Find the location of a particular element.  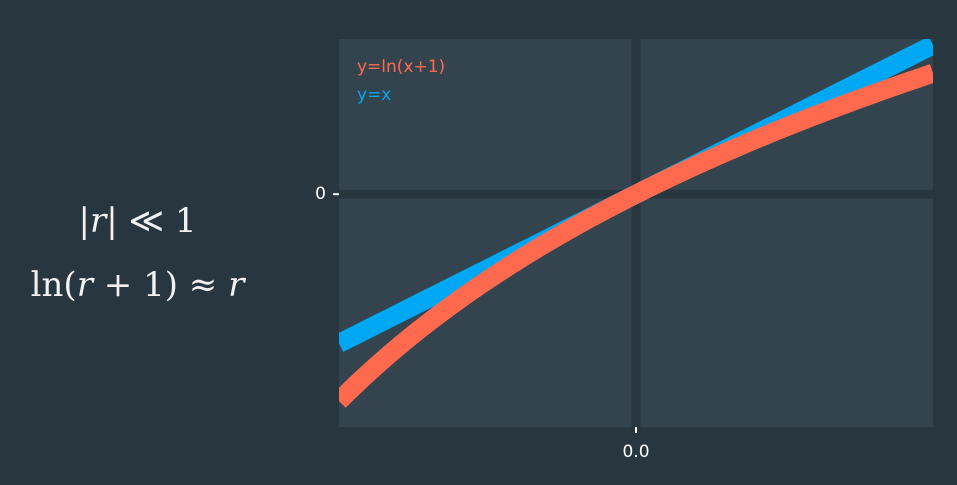

y-tick-label: 0 is located at coordinates (320, 194).